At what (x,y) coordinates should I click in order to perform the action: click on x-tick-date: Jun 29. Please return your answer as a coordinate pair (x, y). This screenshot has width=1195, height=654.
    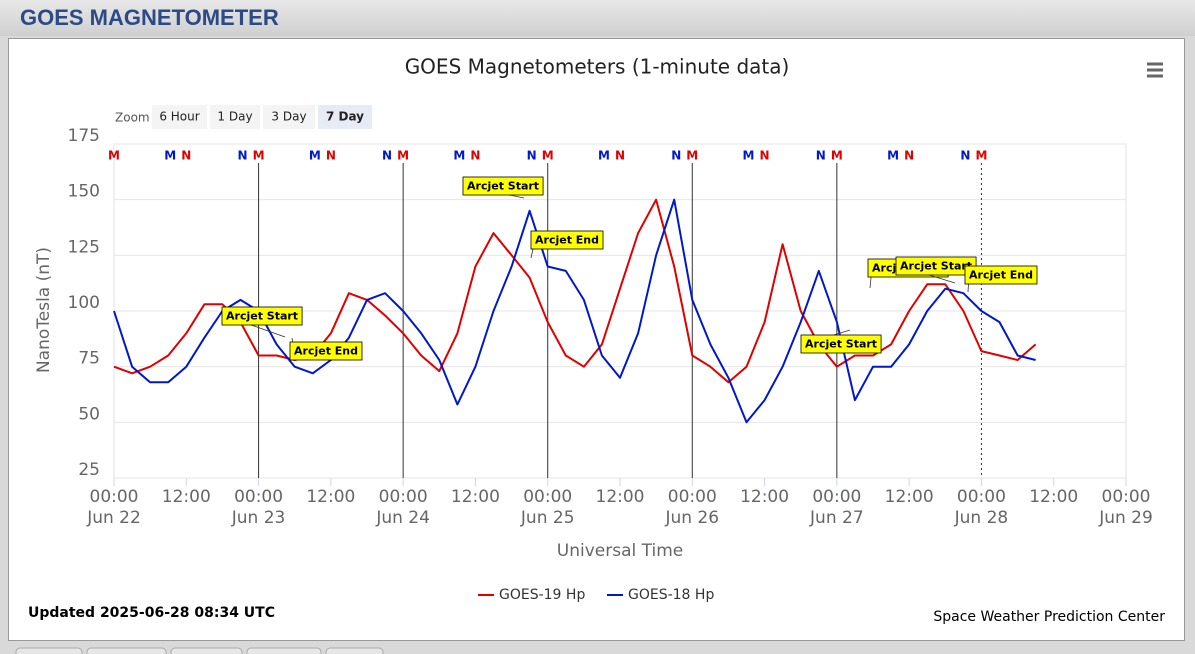
    Looking at the image, I should click on (1125, 518).